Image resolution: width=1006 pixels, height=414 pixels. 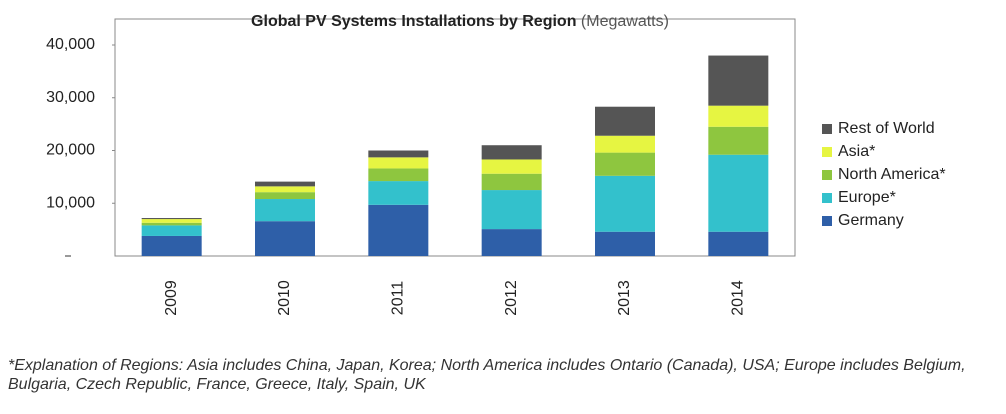 What do you see at coordinates (70, 97) in the screenshot?
I see `y-tick-label: 30,000` at bounding box center [70, 97].